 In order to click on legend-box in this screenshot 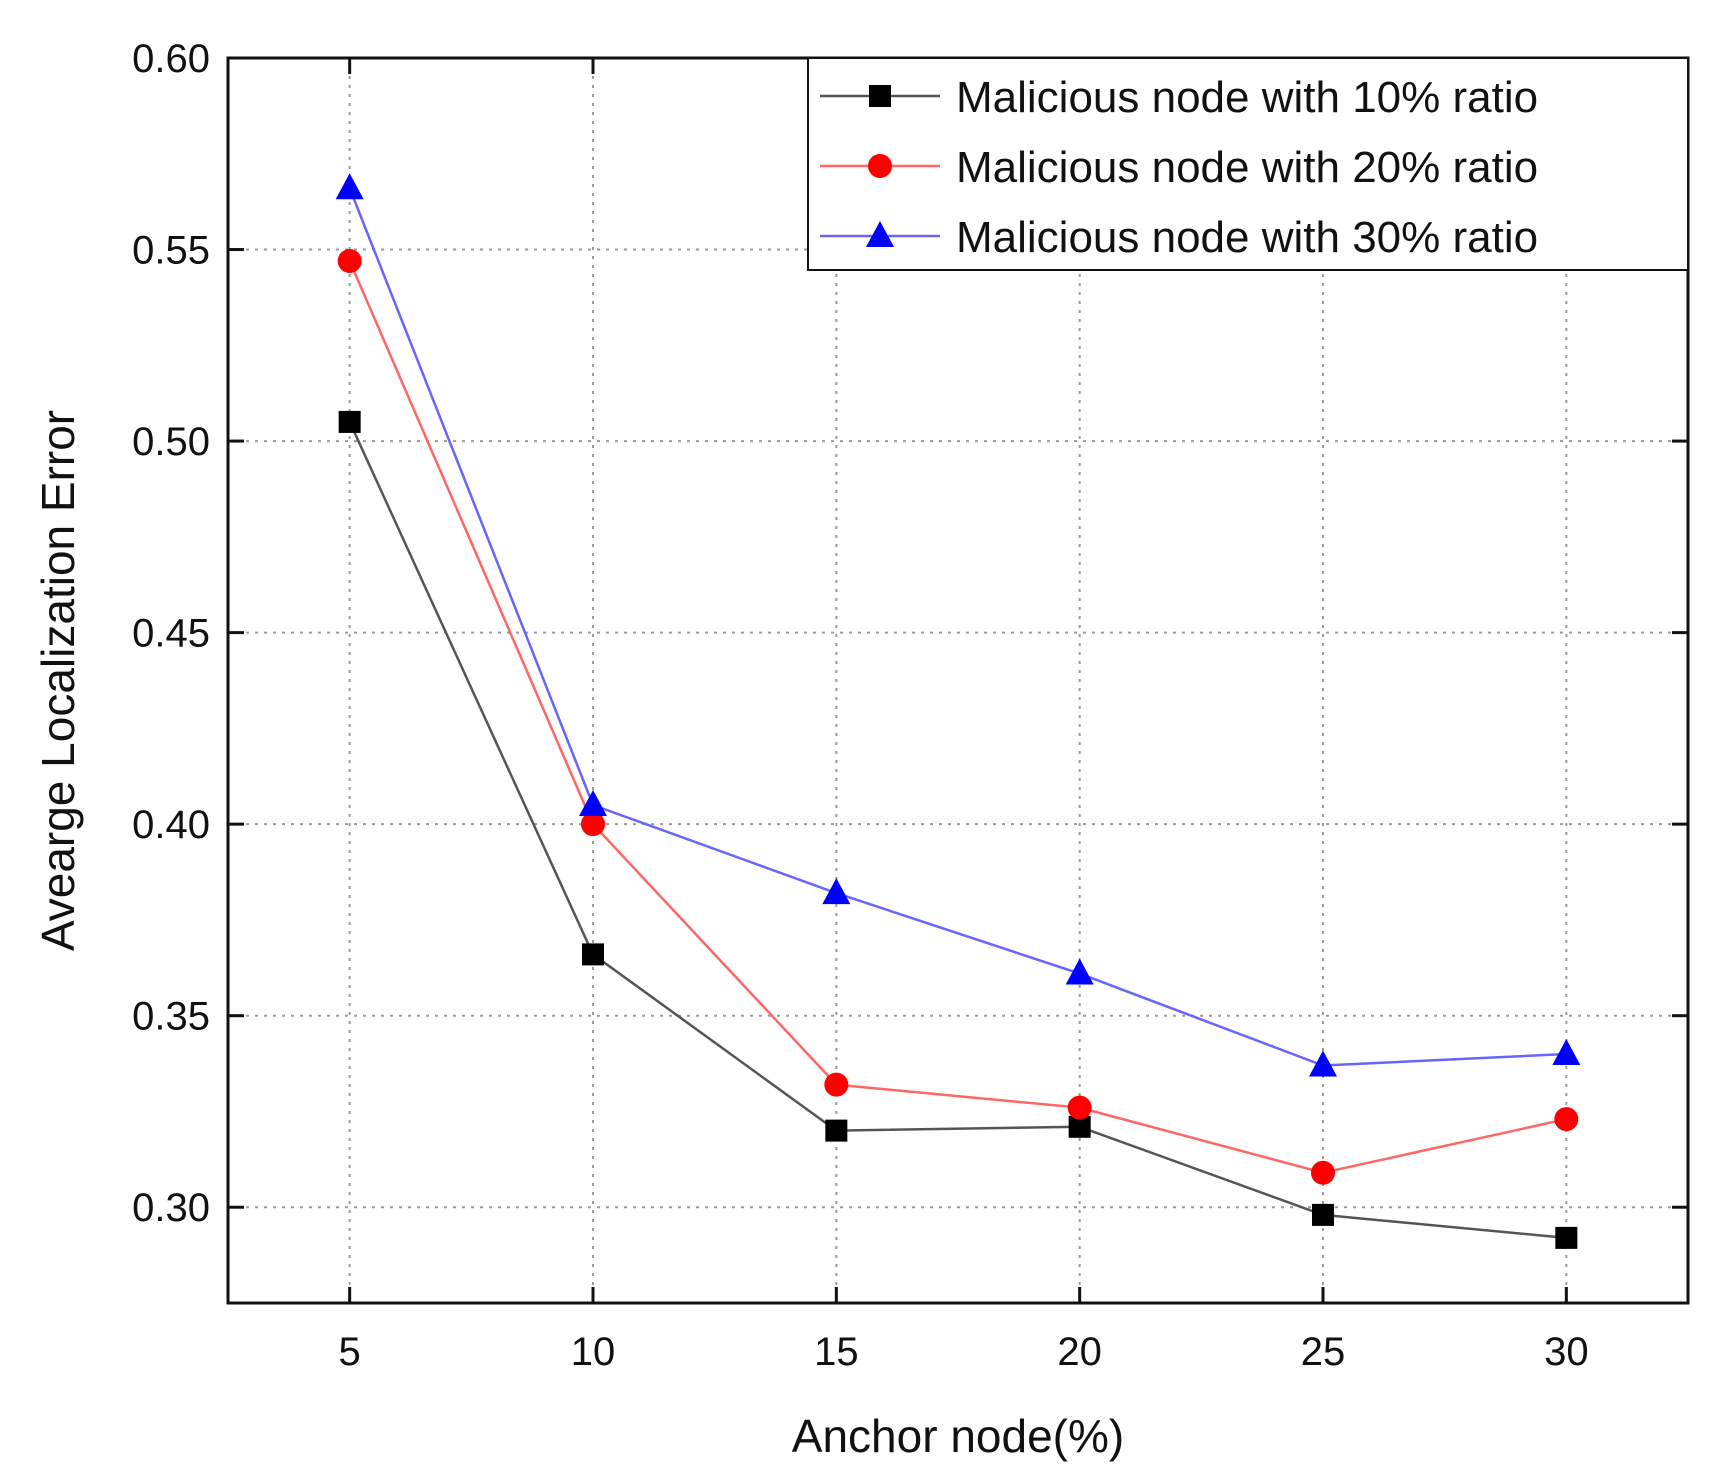, I will do `click(1248, 164)`.